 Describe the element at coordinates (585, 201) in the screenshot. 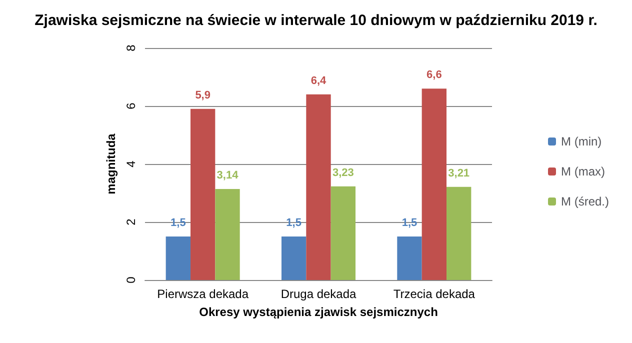

I see `legend-label: M (śred.)` at that location.